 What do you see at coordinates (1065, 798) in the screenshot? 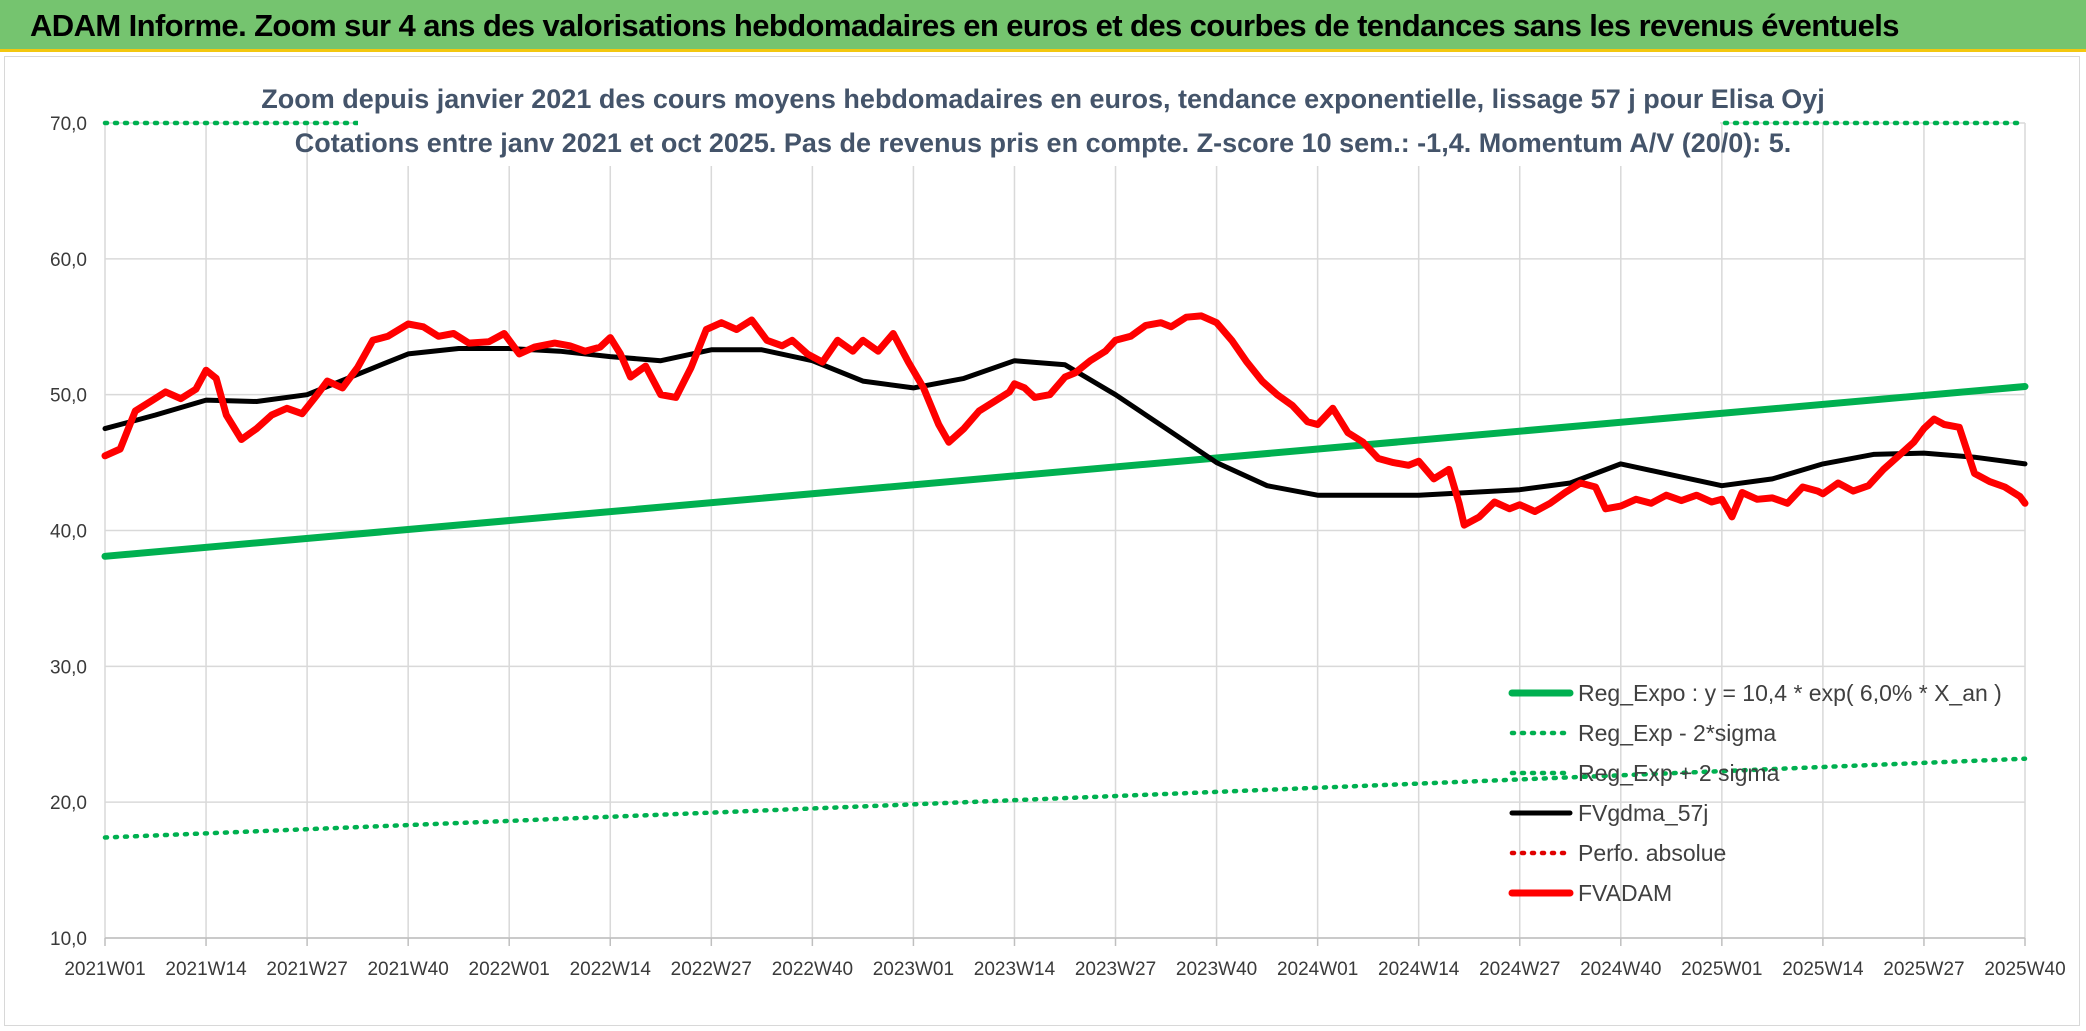
I see `series-line-reg-exp-2-sigma` at bounding box center [1065, 798].